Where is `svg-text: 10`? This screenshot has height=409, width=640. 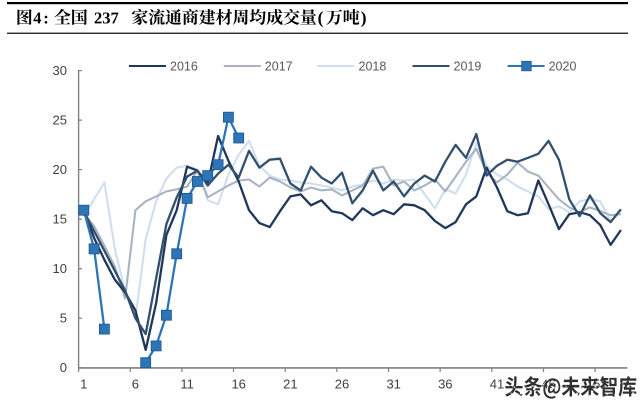
svg-text: 10 is located at coordinates (60, 268).